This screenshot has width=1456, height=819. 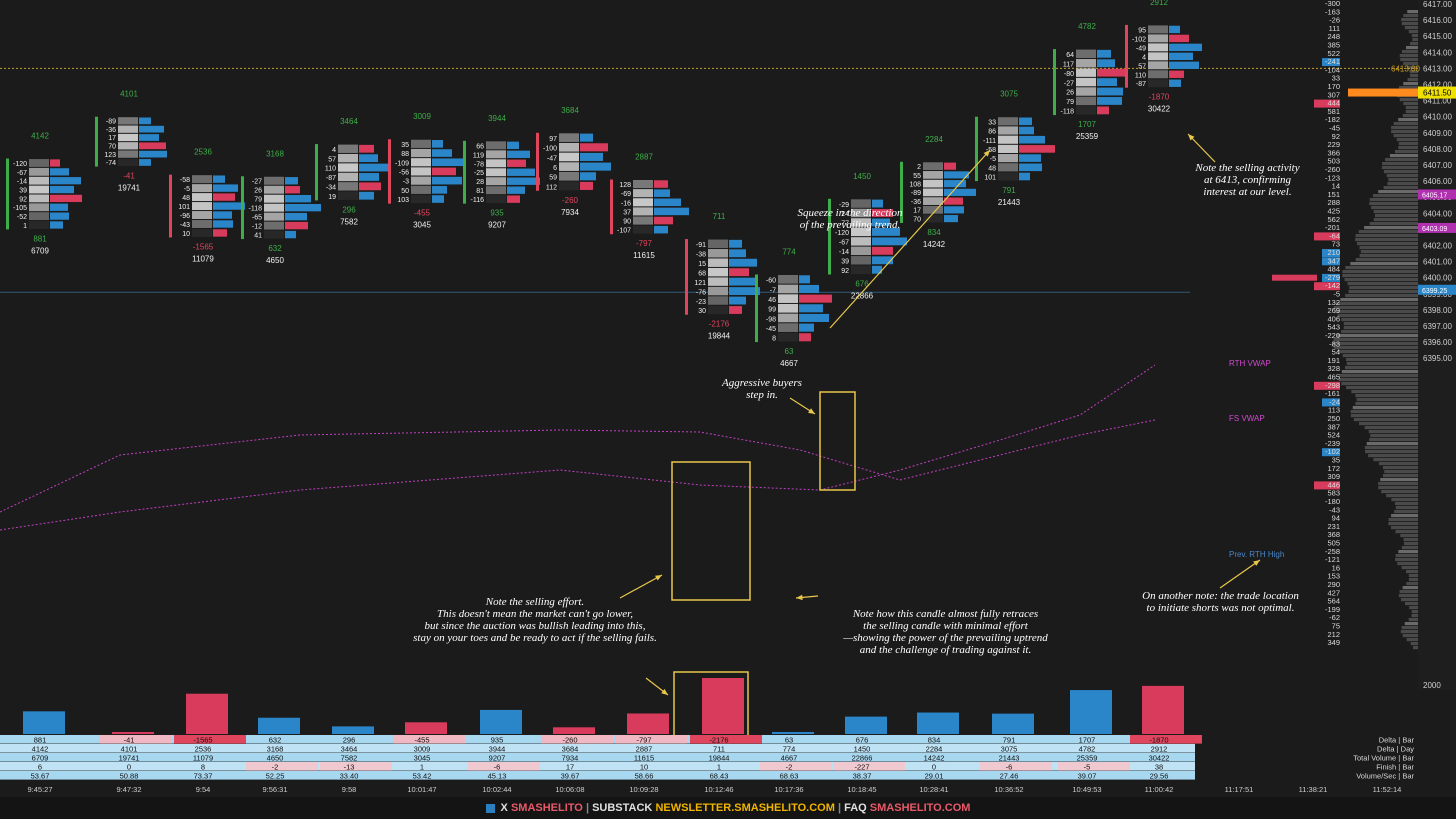 I want to click on footer-x-handle: SMASHELITO, so click(x=546, y=808).